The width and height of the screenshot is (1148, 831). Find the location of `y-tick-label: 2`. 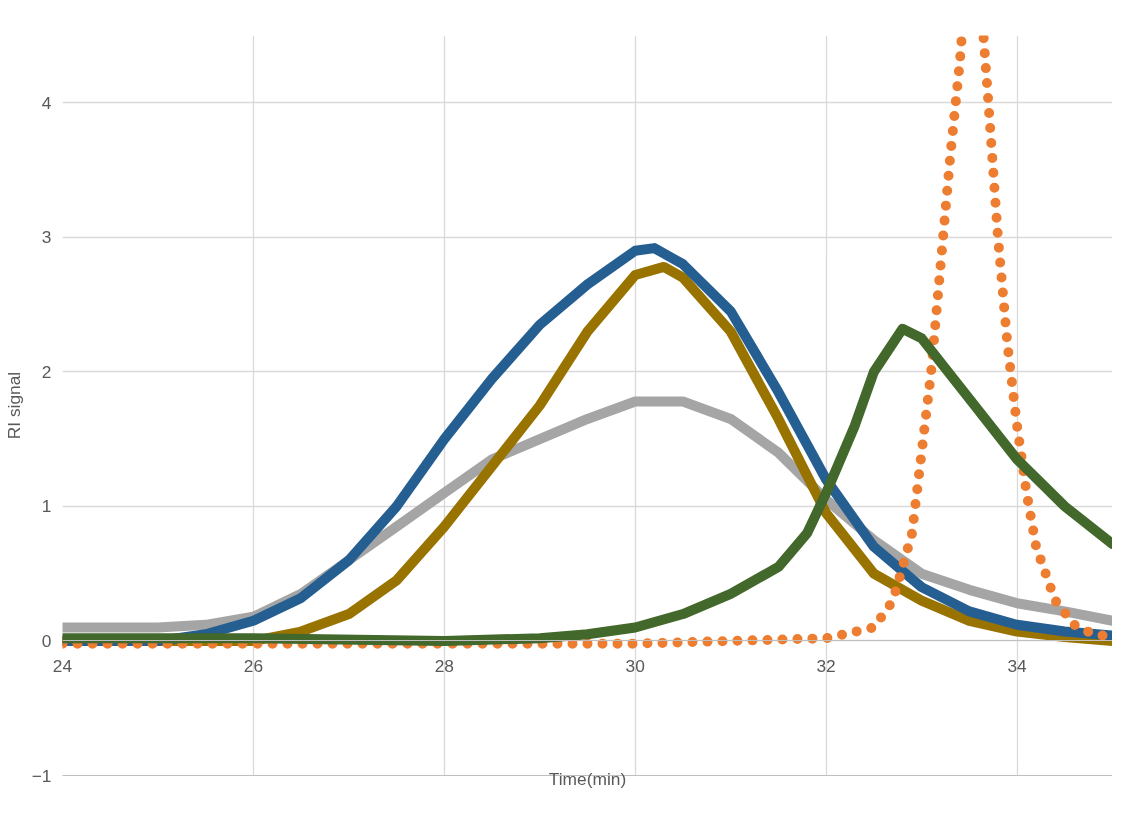

y-tick-label: 2 is located at coordinates (46, 371).